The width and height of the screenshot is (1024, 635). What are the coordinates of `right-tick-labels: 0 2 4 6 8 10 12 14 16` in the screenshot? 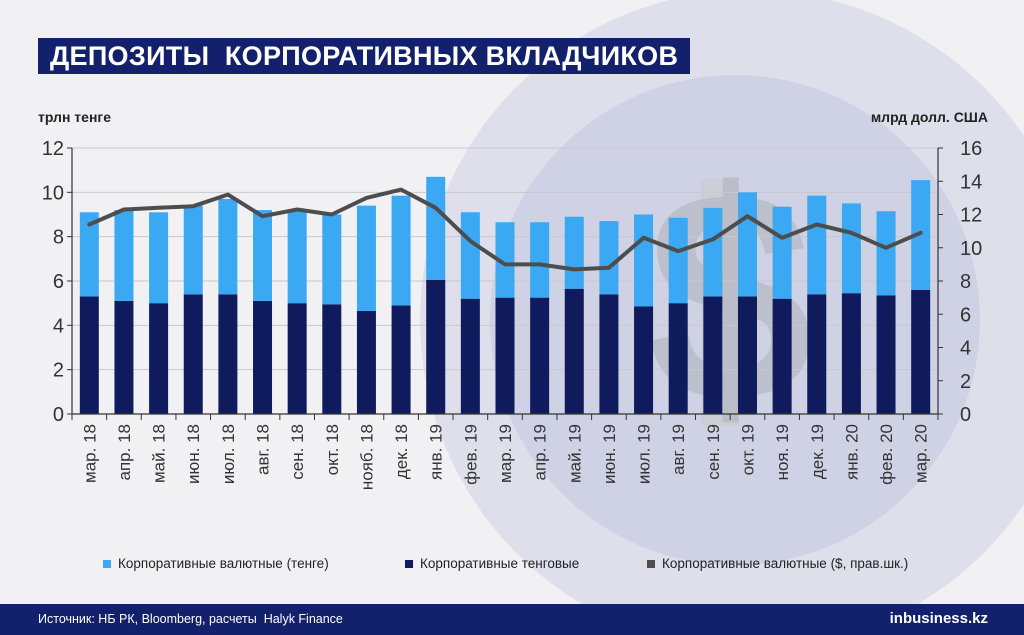 It's located at (971, 282).